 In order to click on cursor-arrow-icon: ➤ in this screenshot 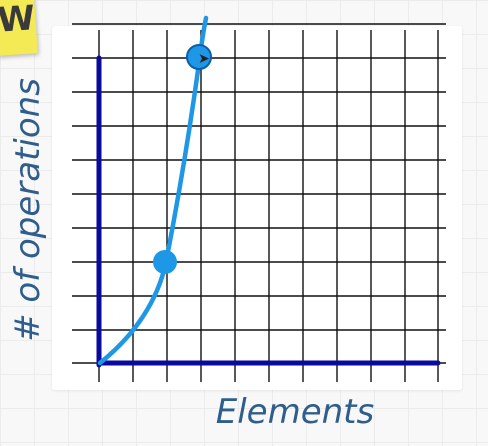, I will do `click(204, 59)`.